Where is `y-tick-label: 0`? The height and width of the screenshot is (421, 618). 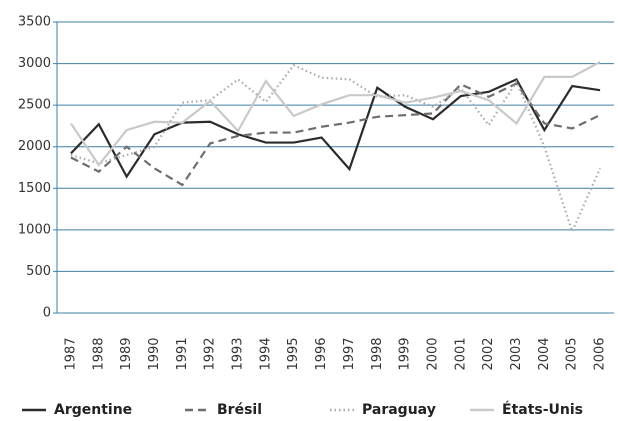 y-tick-label: 0 is located at coordinates (47, 313).